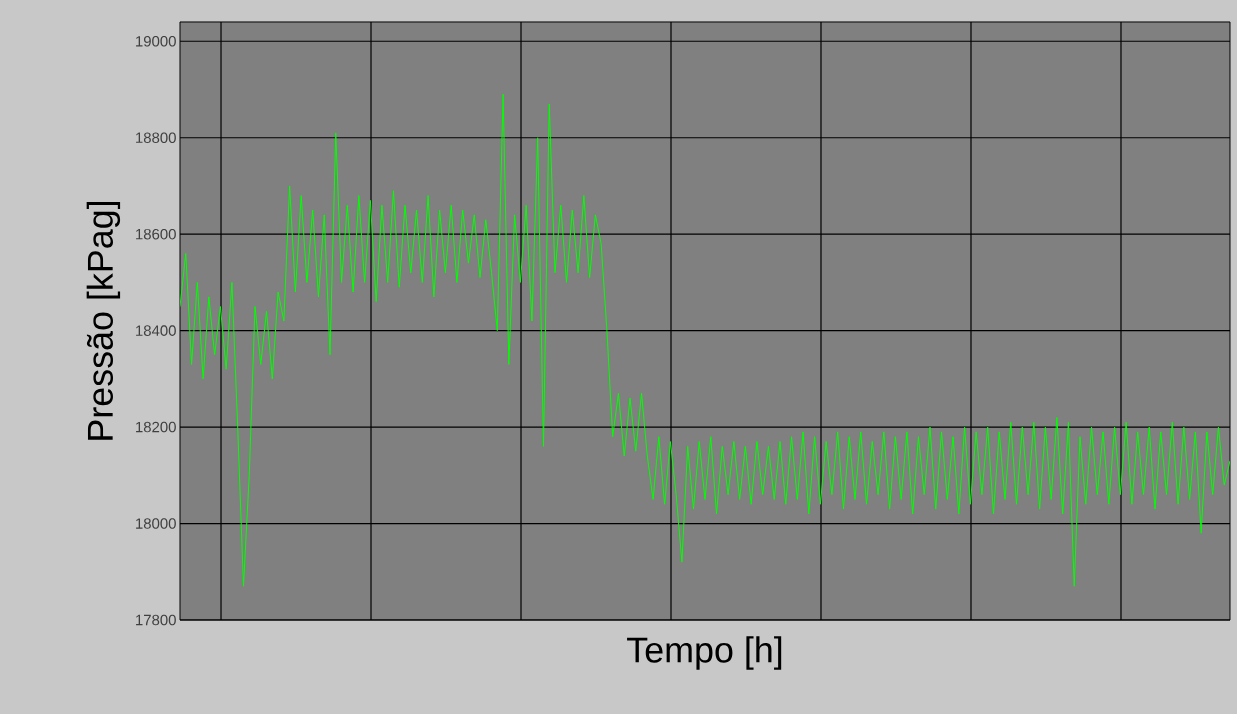  Describe the element at coordinates (156, 138) in the screenshot. I see `y-tick-label: 18800` at that location.